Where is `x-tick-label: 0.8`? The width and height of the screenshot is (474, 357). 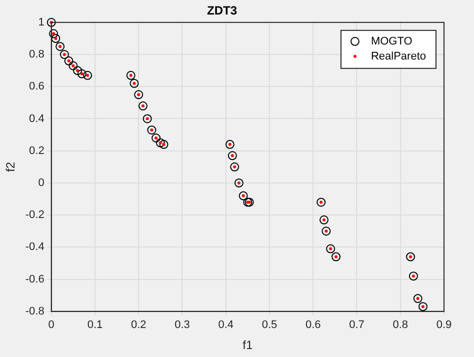 x-tick-label: 0.8 is located at coordinates (400, 325).